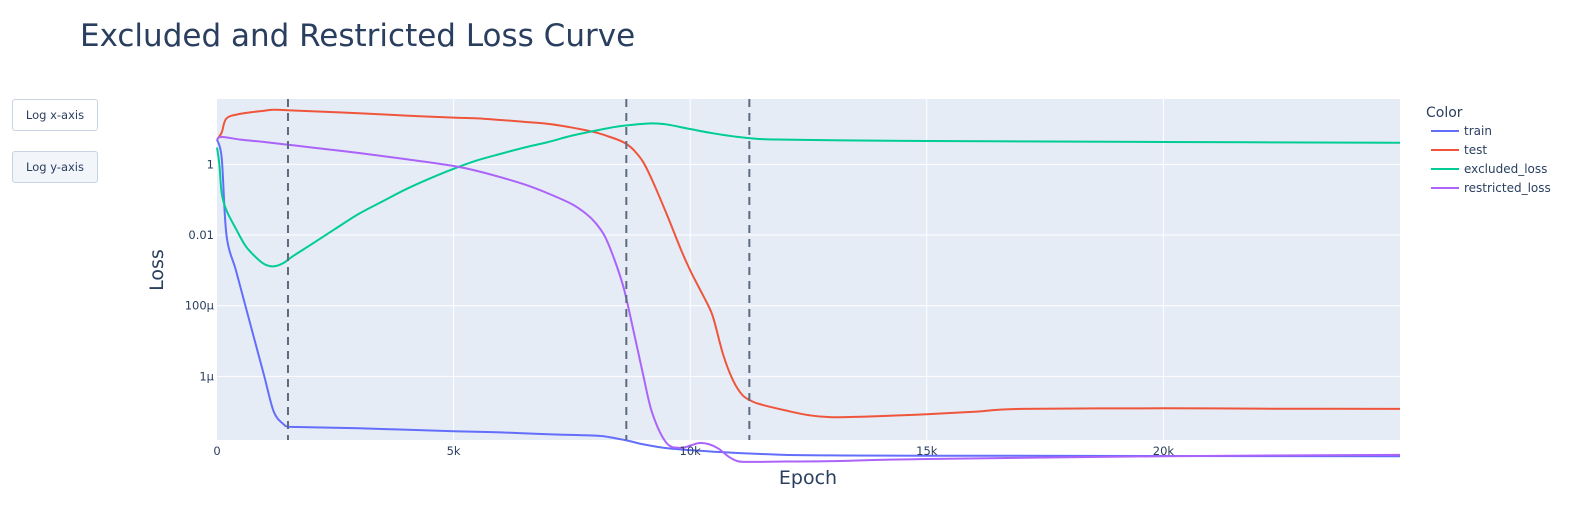  What do you see at coordinates (1491, 159) in the screenshot?
I see `legend: train test excluded_loss restricted_loss` at bounding box center [1491, 159].